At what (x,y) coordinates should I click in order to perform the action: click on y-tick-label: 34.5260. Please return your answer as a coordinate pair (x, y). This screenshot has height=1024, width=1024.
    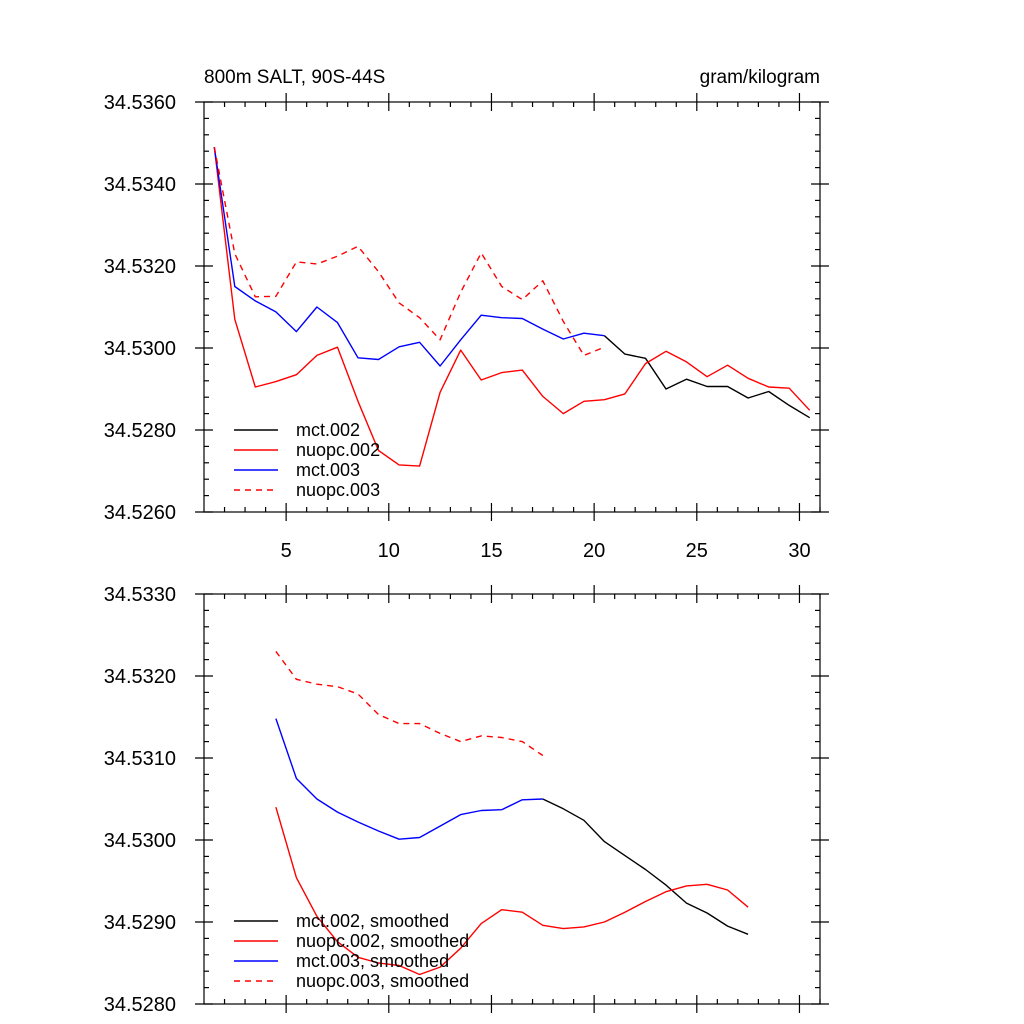
    Looking at the image, I should click on (140, 513).